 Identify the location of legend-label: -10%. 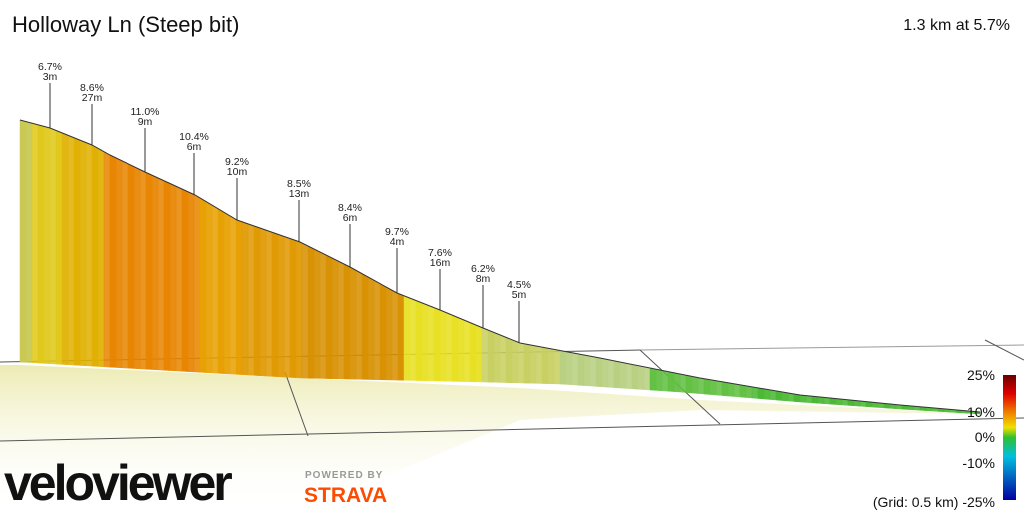
(978, 463).